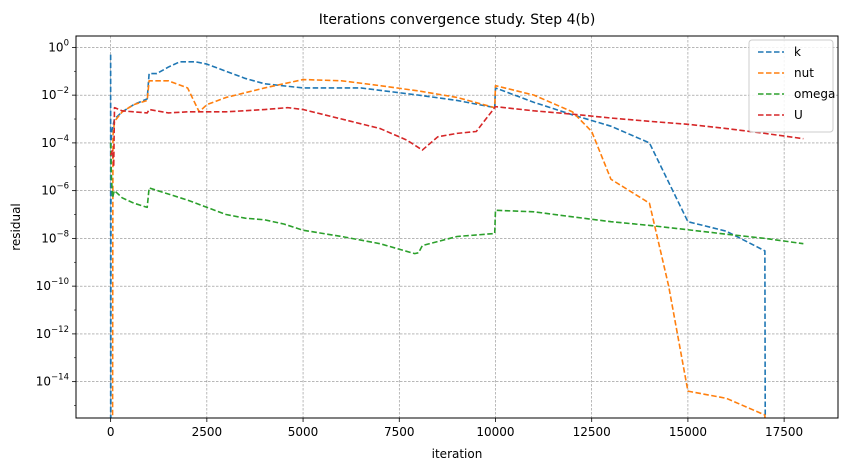 This screenshot has height=470, width=863. I want to click on x-axis-label: iteration, so click(457, 454).